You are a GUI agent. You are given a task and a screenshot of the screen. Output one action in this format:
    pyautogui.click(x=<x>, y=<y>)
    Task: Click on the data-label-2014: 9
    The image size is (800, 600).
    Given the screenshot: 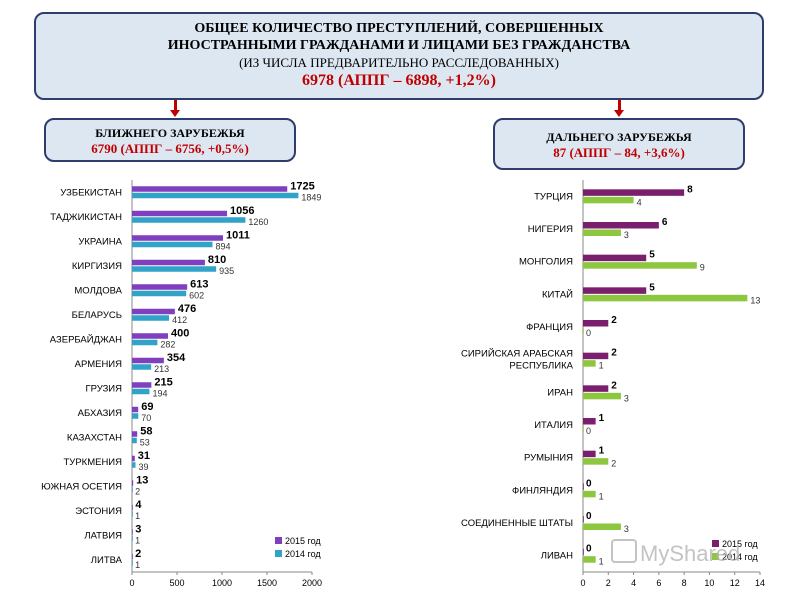 What is the action you would take?
    pyautogui.click(x=702, y=268)
    